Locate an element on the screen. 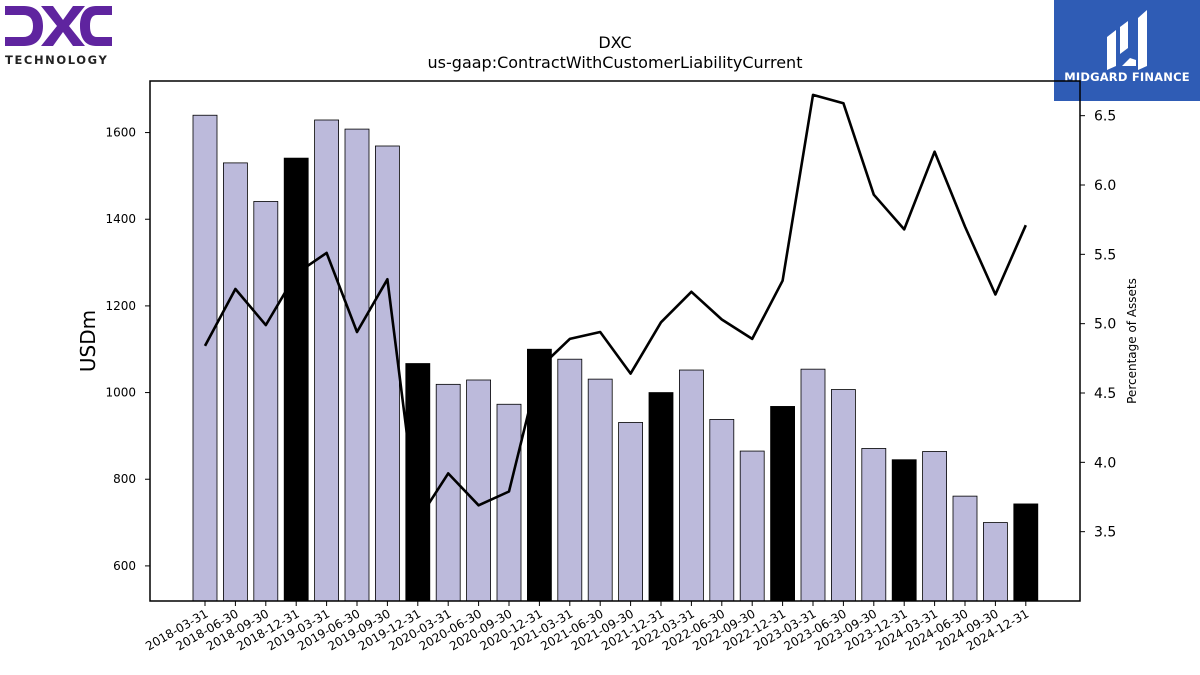  dxc-tagline: TECHNOLOGY is located at coordinates (57, 60).